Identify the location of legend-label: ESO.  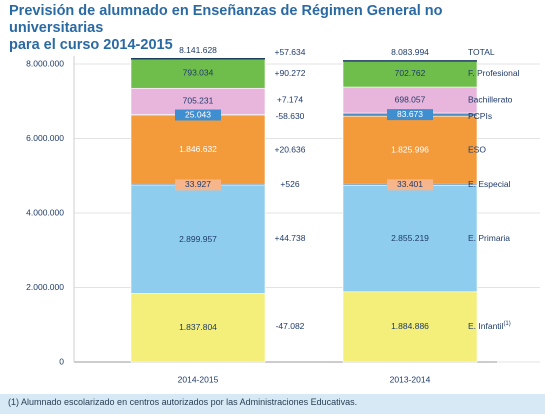
(477, 149).